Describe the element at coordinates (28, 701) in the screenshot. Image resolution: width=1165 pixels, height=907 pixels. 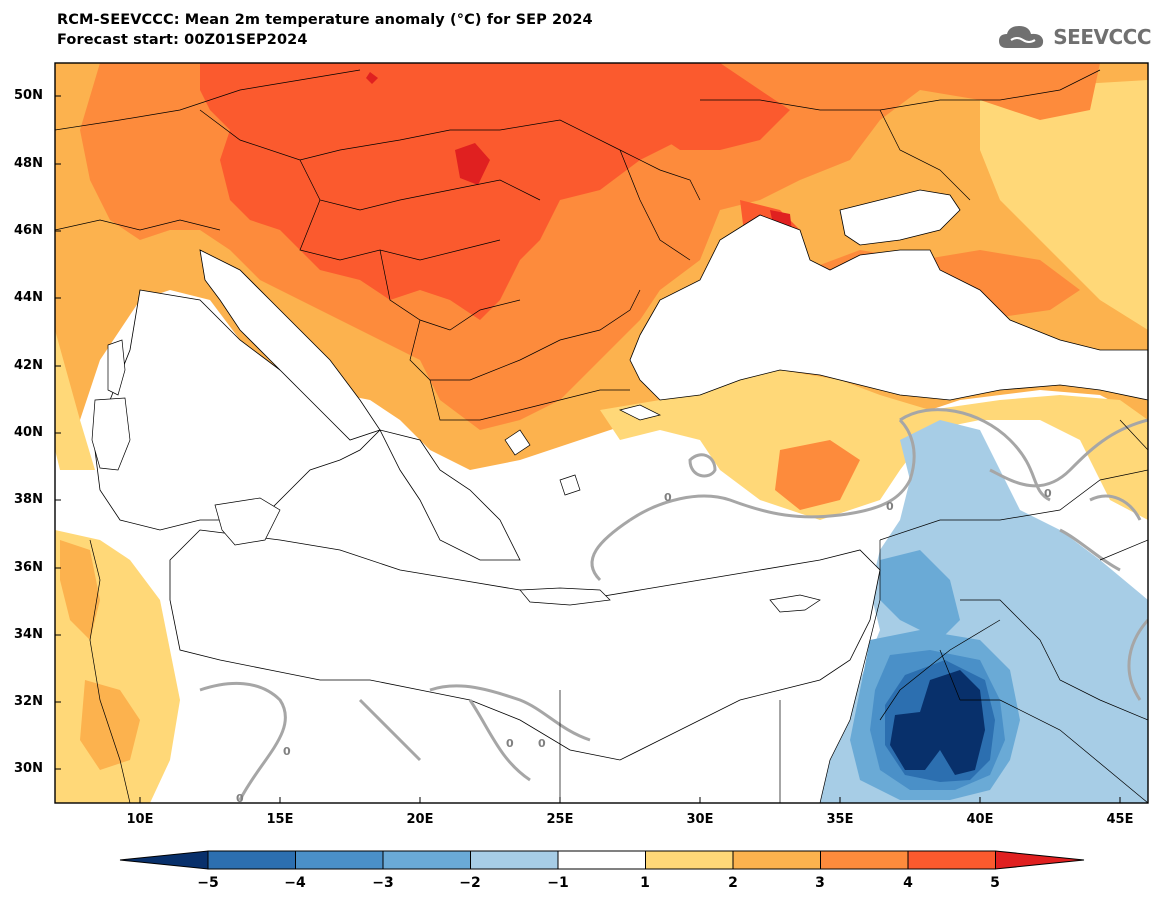
I see `lat-label: 32N` at that location.